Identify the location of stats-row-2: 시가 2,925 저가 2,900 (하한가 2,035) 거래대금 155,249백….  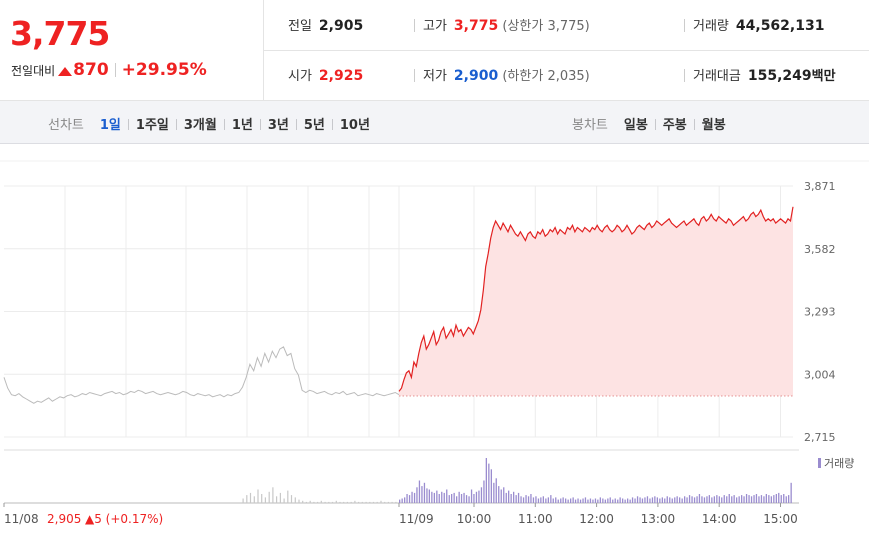
(566, 75).